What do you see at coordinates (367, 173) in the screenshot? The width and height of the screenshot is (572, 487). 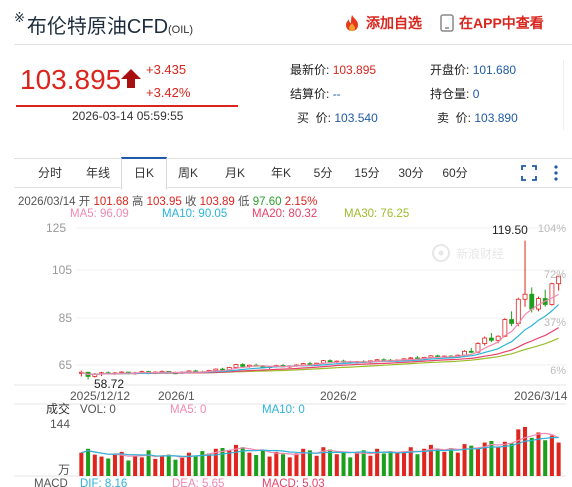 I see `tab-15min: 15分` at bounding box center [367, 173].